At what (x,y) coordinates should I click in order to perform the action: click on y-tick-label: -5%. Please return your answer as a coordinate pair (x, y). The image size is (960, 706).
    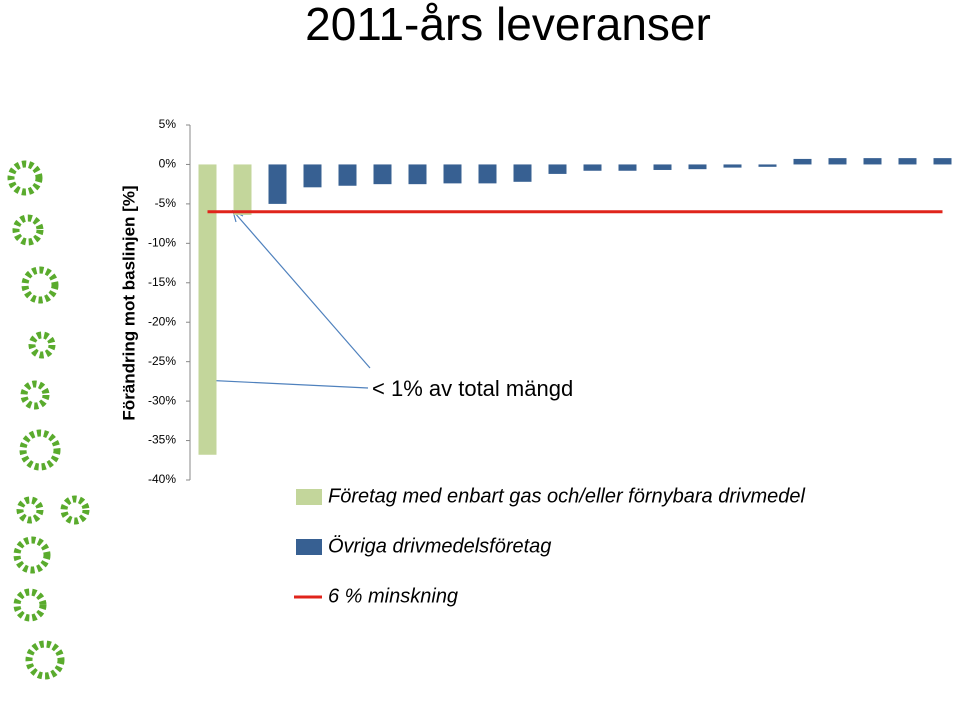
    Looking at the image, I should click on (166, 203).